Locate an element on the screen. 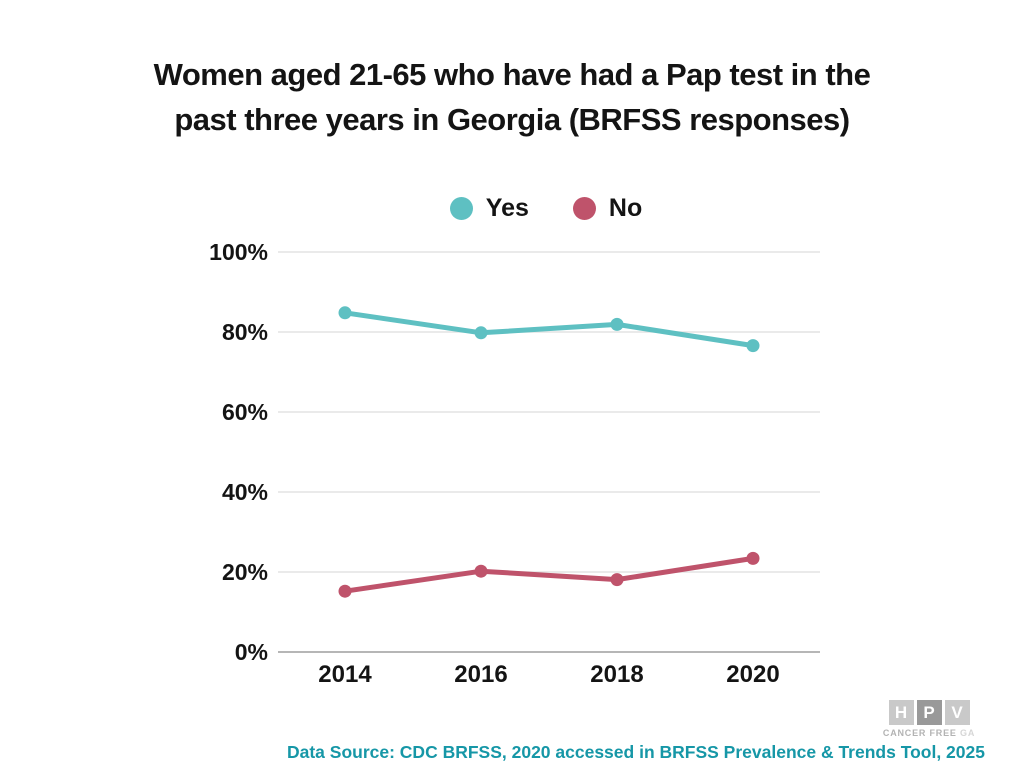 The image size is (1024, 768). logo-letter-h: H is located at coordinates (901, 712).